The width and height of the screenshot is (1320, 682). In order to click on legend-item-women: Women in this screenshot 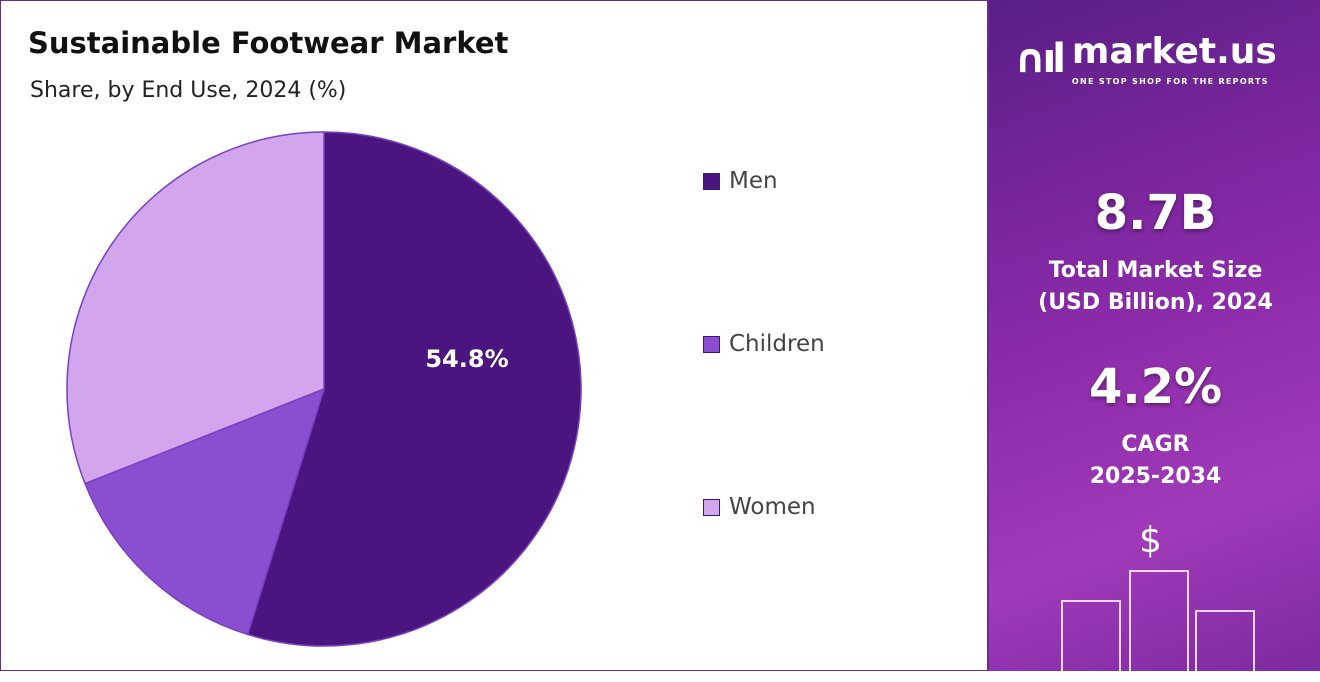, I will do `click(759, 507)`.